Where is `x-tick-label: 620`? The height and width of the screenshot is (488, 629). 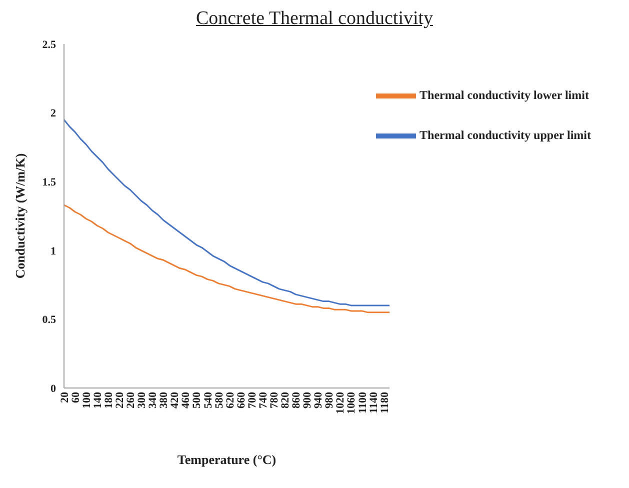
x-tick-label: 620 is located at coordinates (230, 400).